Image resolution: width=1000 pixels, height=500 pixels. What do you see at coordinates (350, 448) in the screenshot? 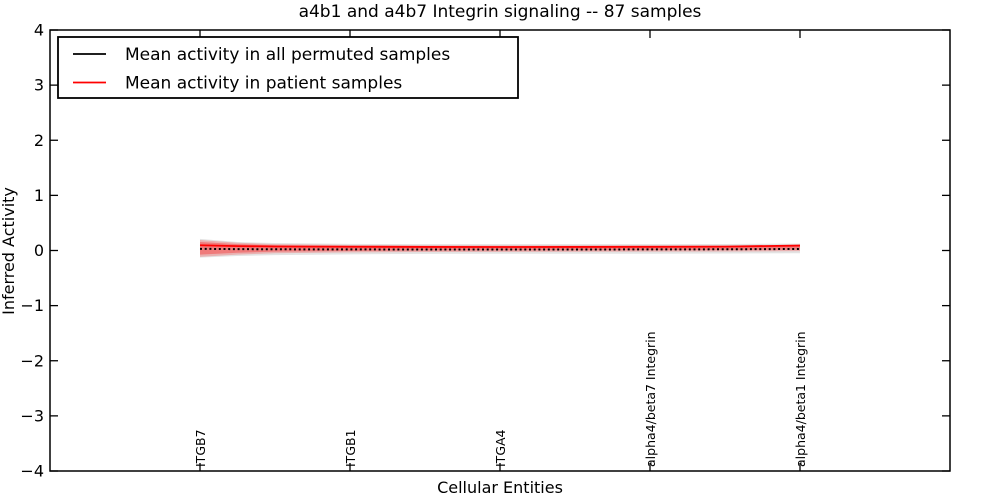
I see `x-tick-label: ITGB1` at bounding box center [350, 448].